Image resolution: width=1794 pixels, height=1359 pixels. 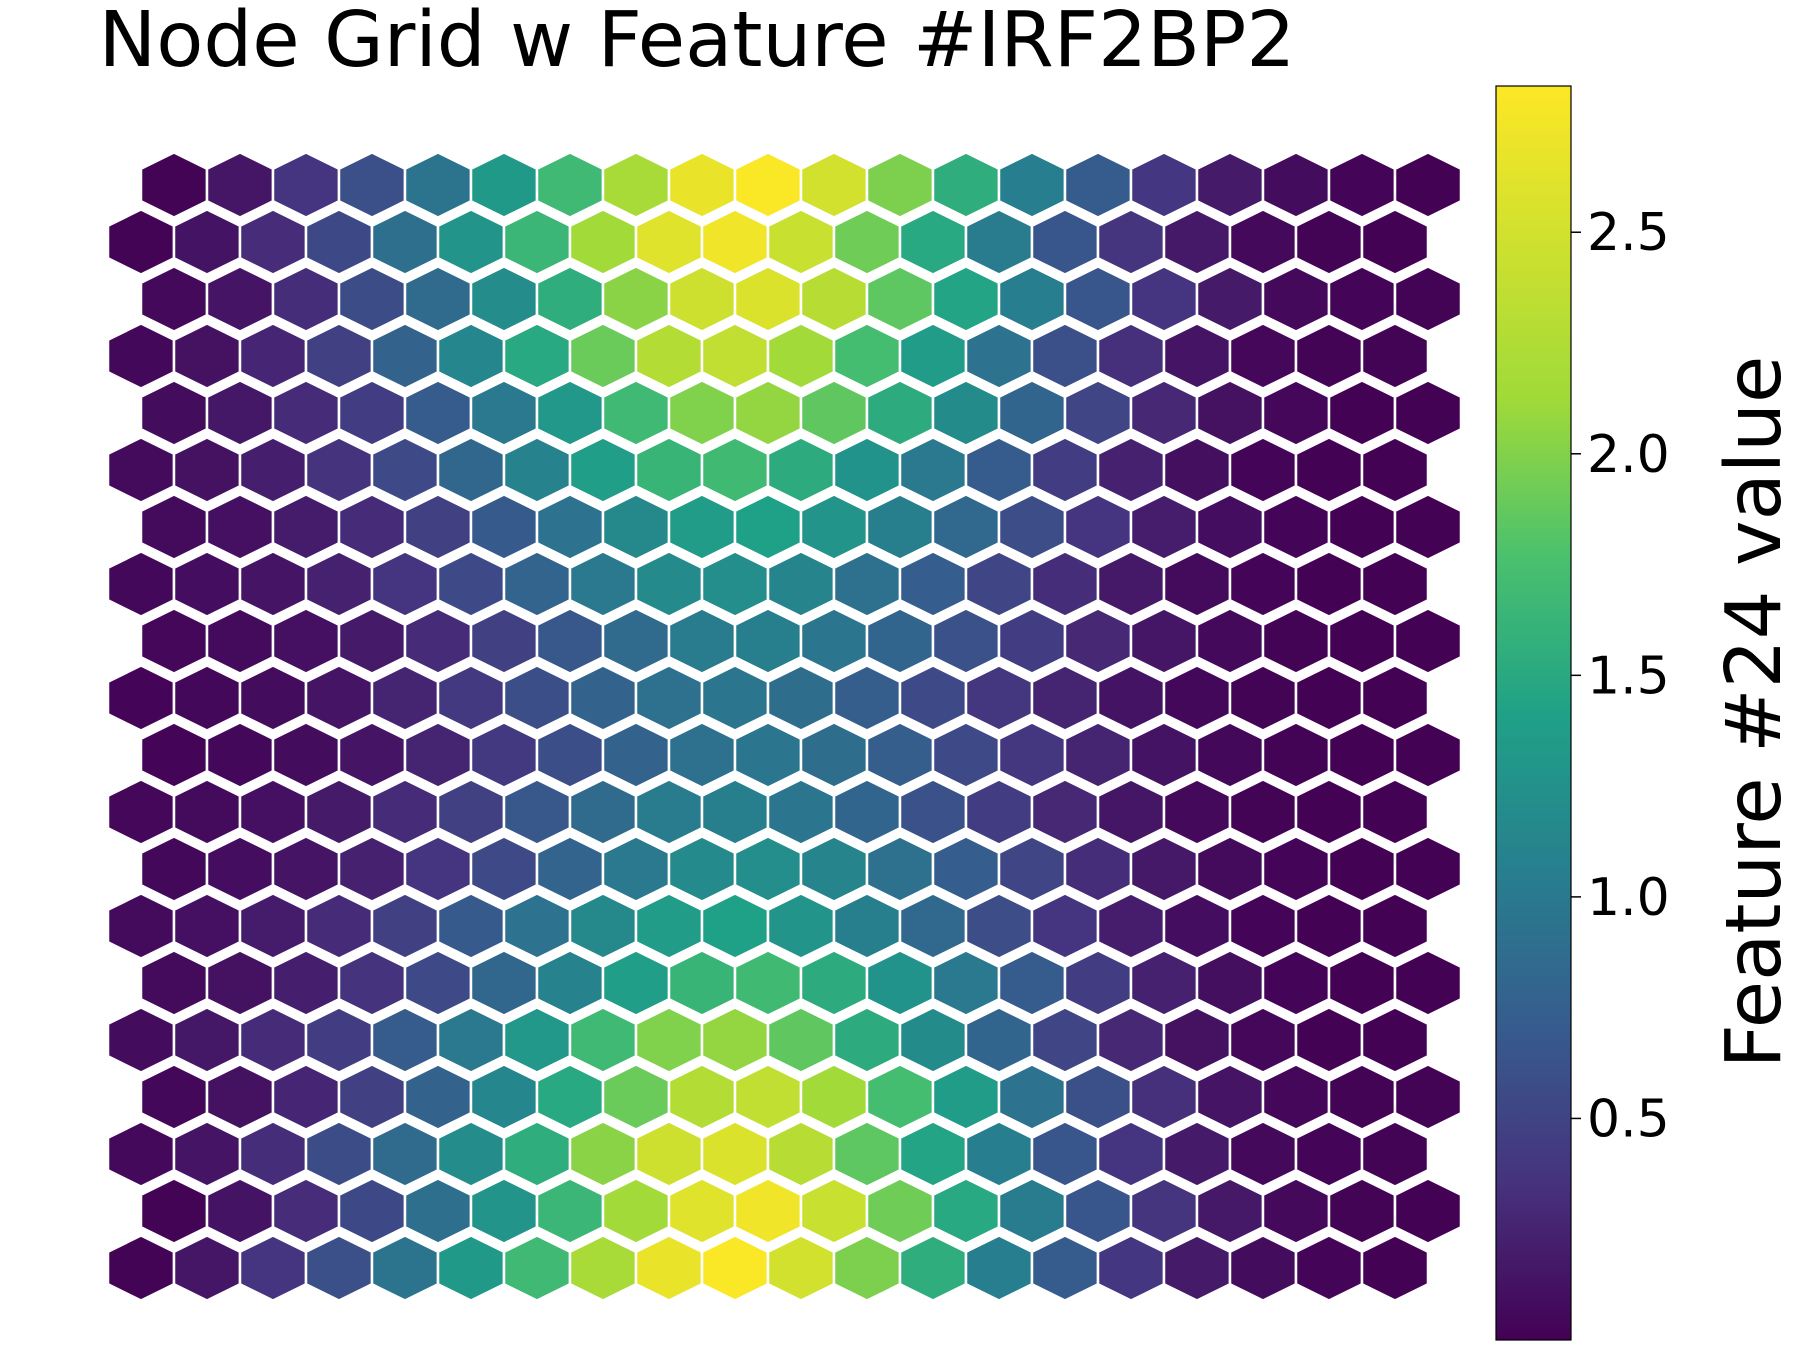 I want to click on colorbar-tick-label: 2.0, so click(x=1628, y=455).